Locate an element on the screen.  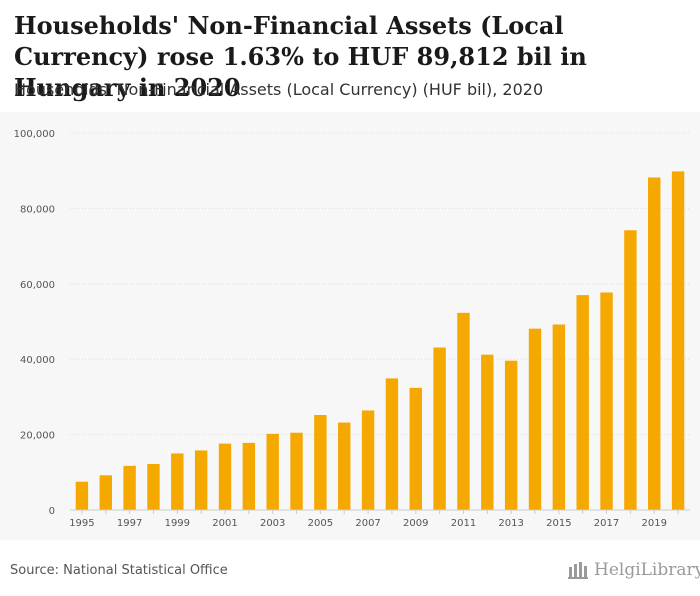
bar-1998 is located at coordinates (153, 487).